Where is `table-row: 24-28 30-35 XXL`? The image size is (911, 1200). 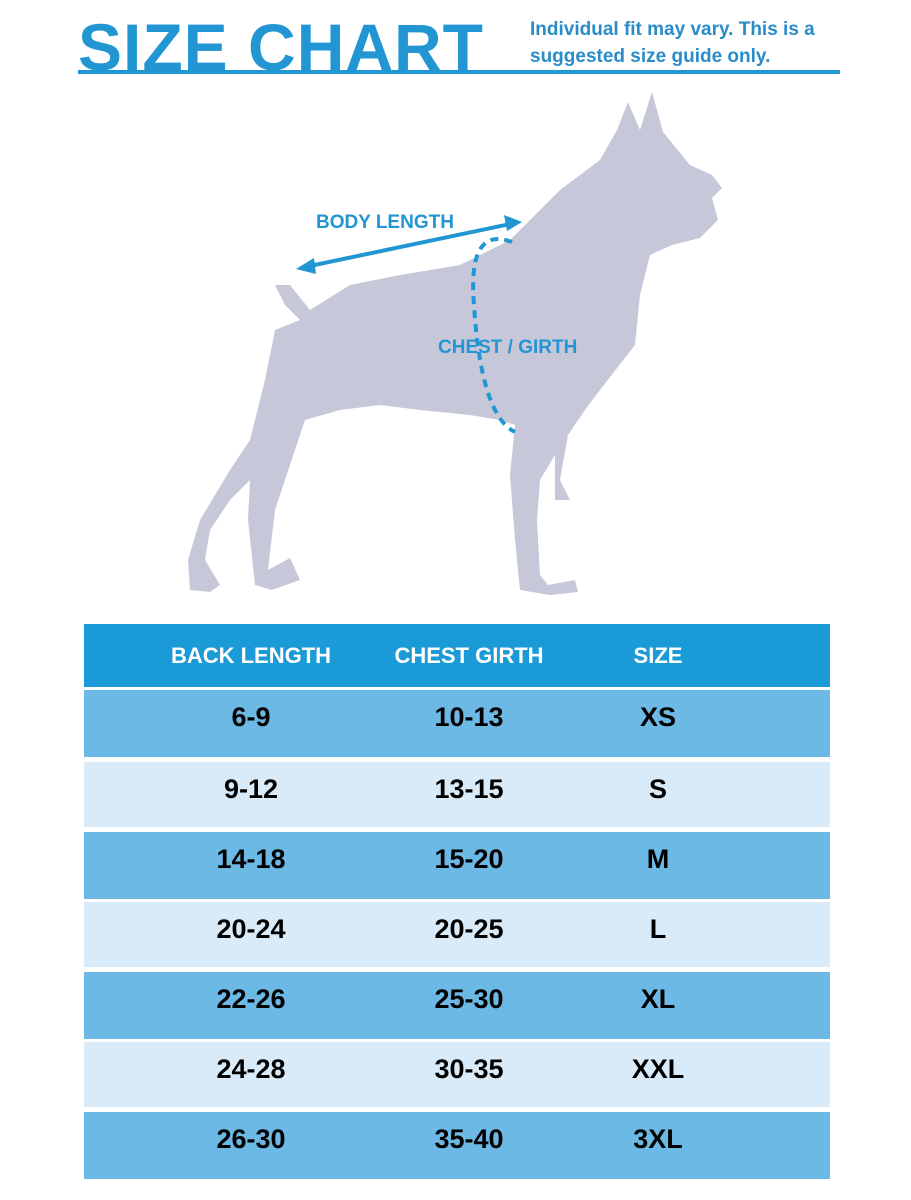
table-row: 24-28 30-35 XXL is located at coordinates (457, 1074).